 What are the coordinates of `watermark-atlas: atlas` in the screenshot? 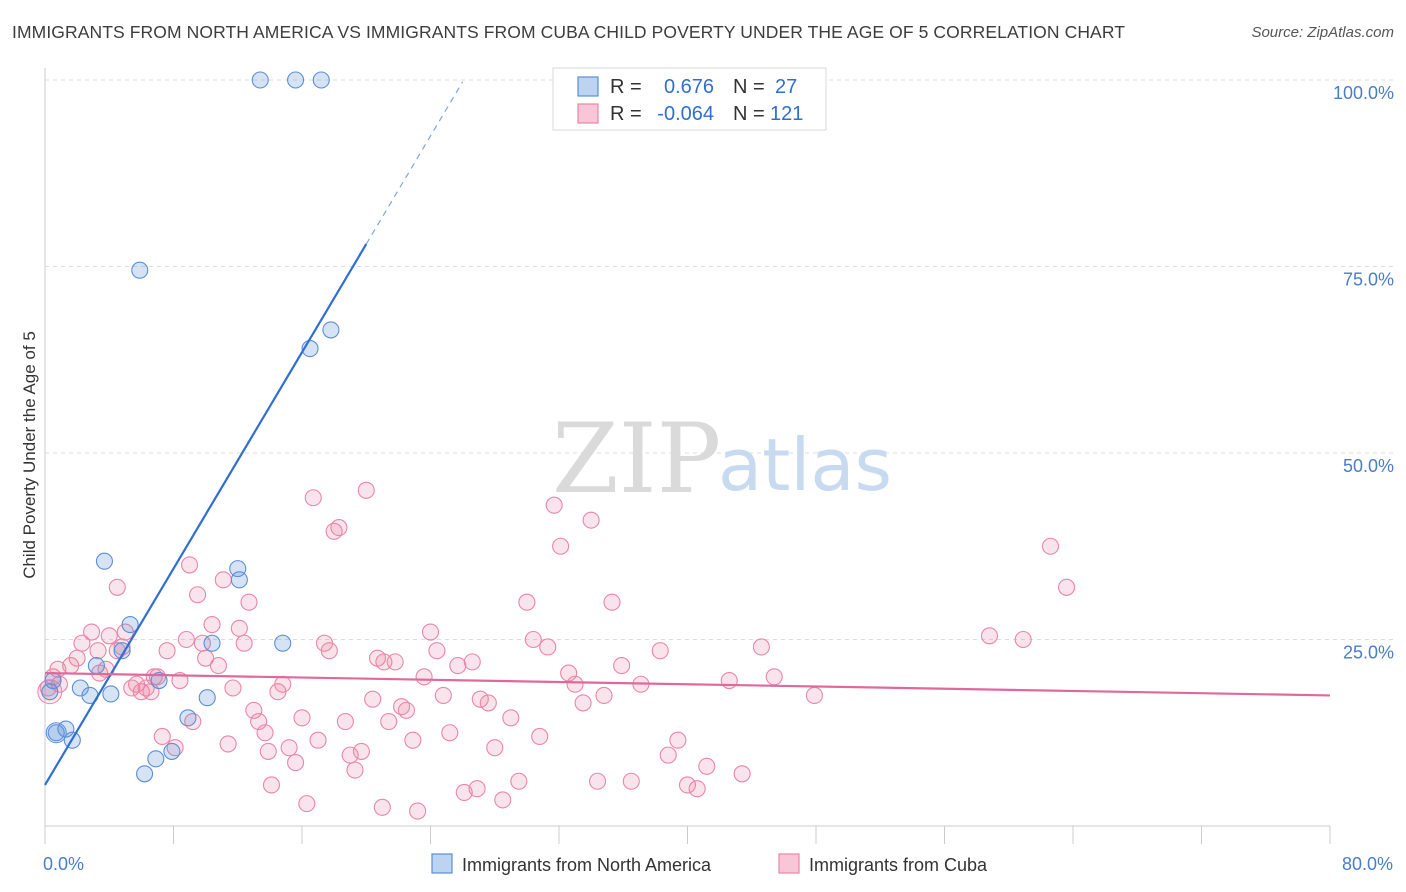 It's located at (805, 465).